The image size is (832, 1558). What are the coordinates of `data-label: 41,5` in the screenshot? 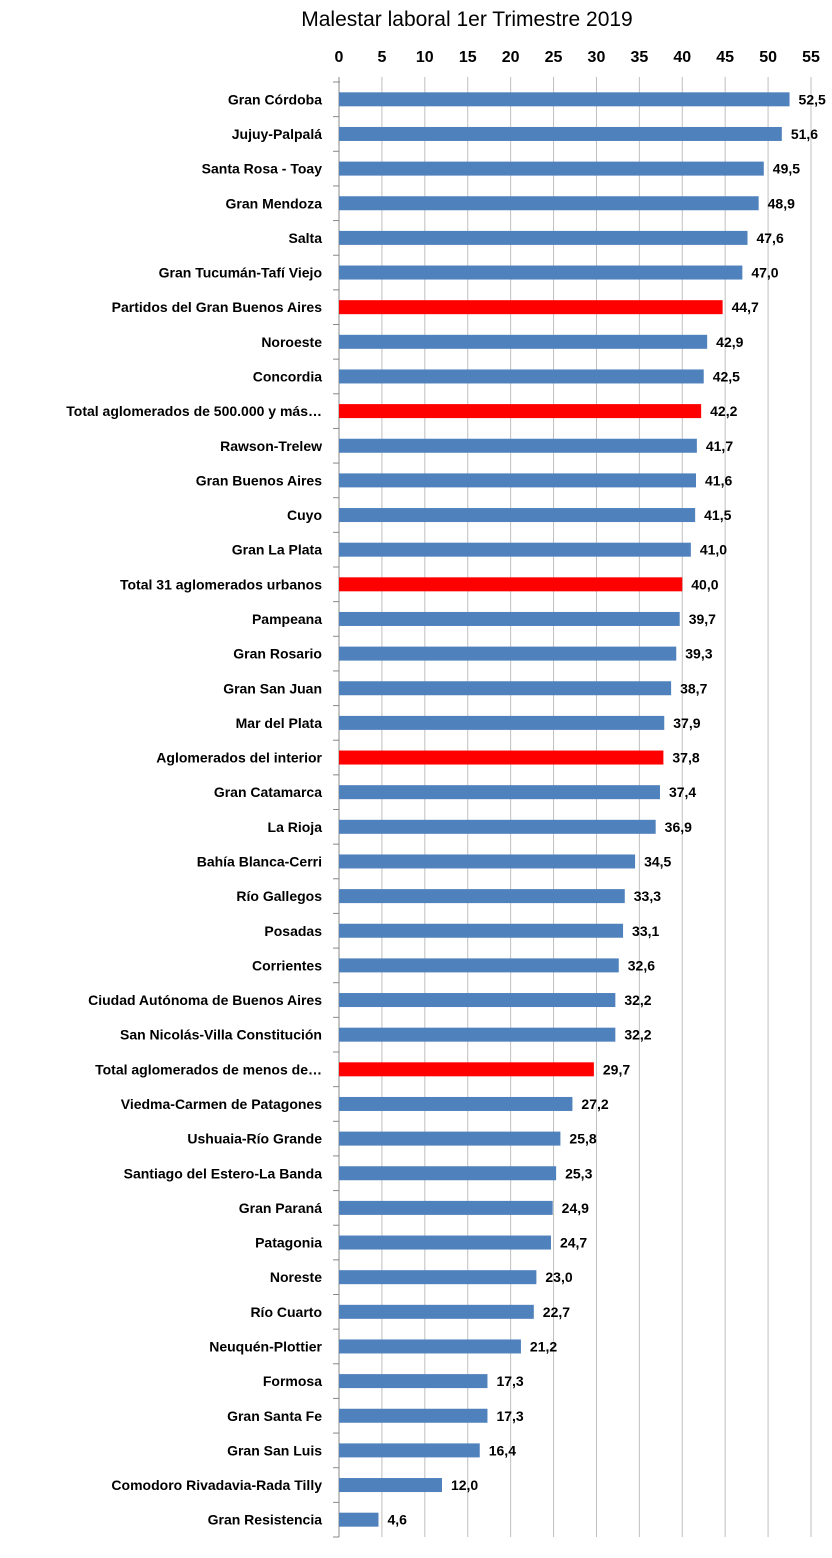 It's located at (717, 515).